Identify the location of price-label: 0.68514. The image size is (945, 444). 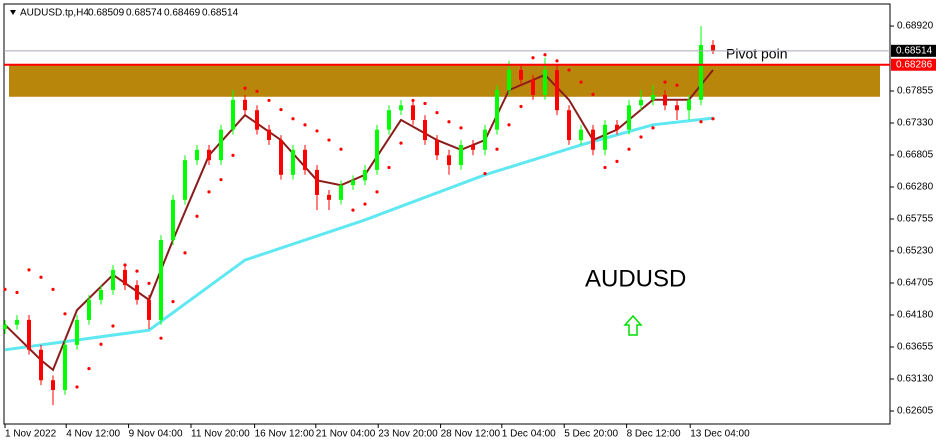
(914, 50).